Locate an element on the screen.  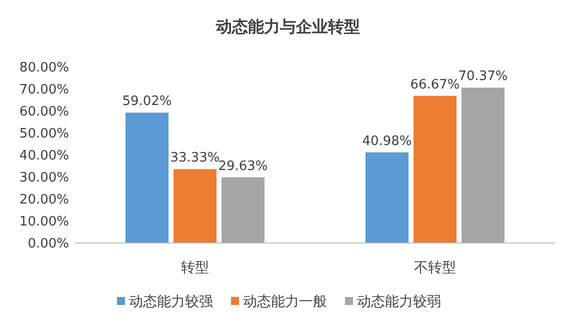
x-tick-label: 不转型 is located at coordinates (435, 268).